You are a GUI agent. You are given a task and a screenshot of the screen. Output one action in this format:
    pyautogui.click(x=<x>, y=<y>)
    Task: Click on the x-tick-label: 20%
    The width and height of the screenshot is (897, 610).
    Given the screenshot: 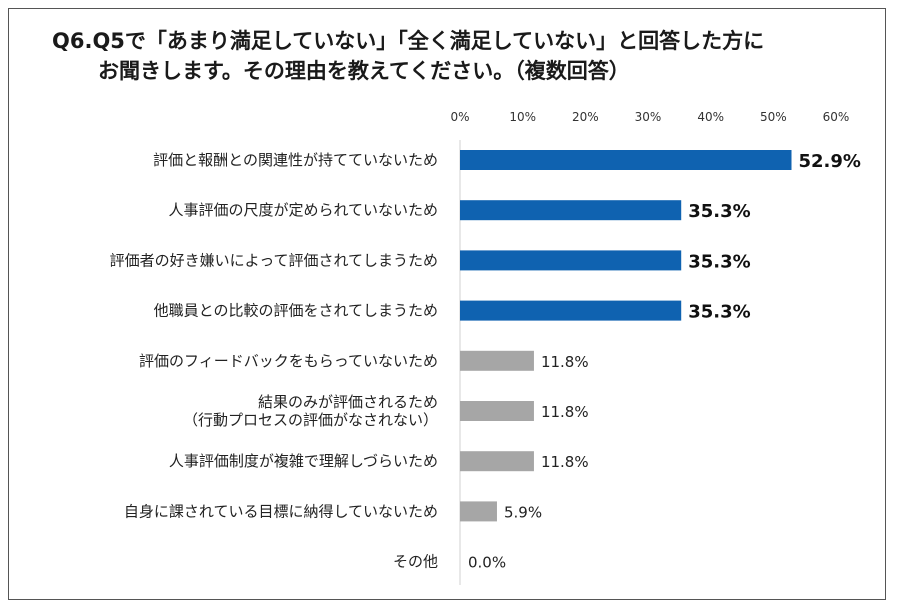 What is the action you would take?
    pyautogui.click(x=585, y=117)
    